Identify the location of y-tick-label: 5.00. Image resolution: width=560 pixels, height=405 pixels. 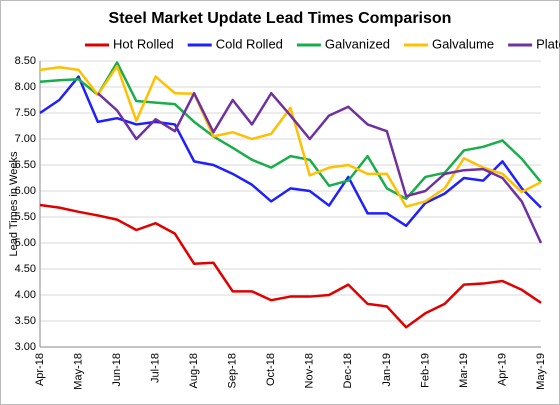
(25, 243).